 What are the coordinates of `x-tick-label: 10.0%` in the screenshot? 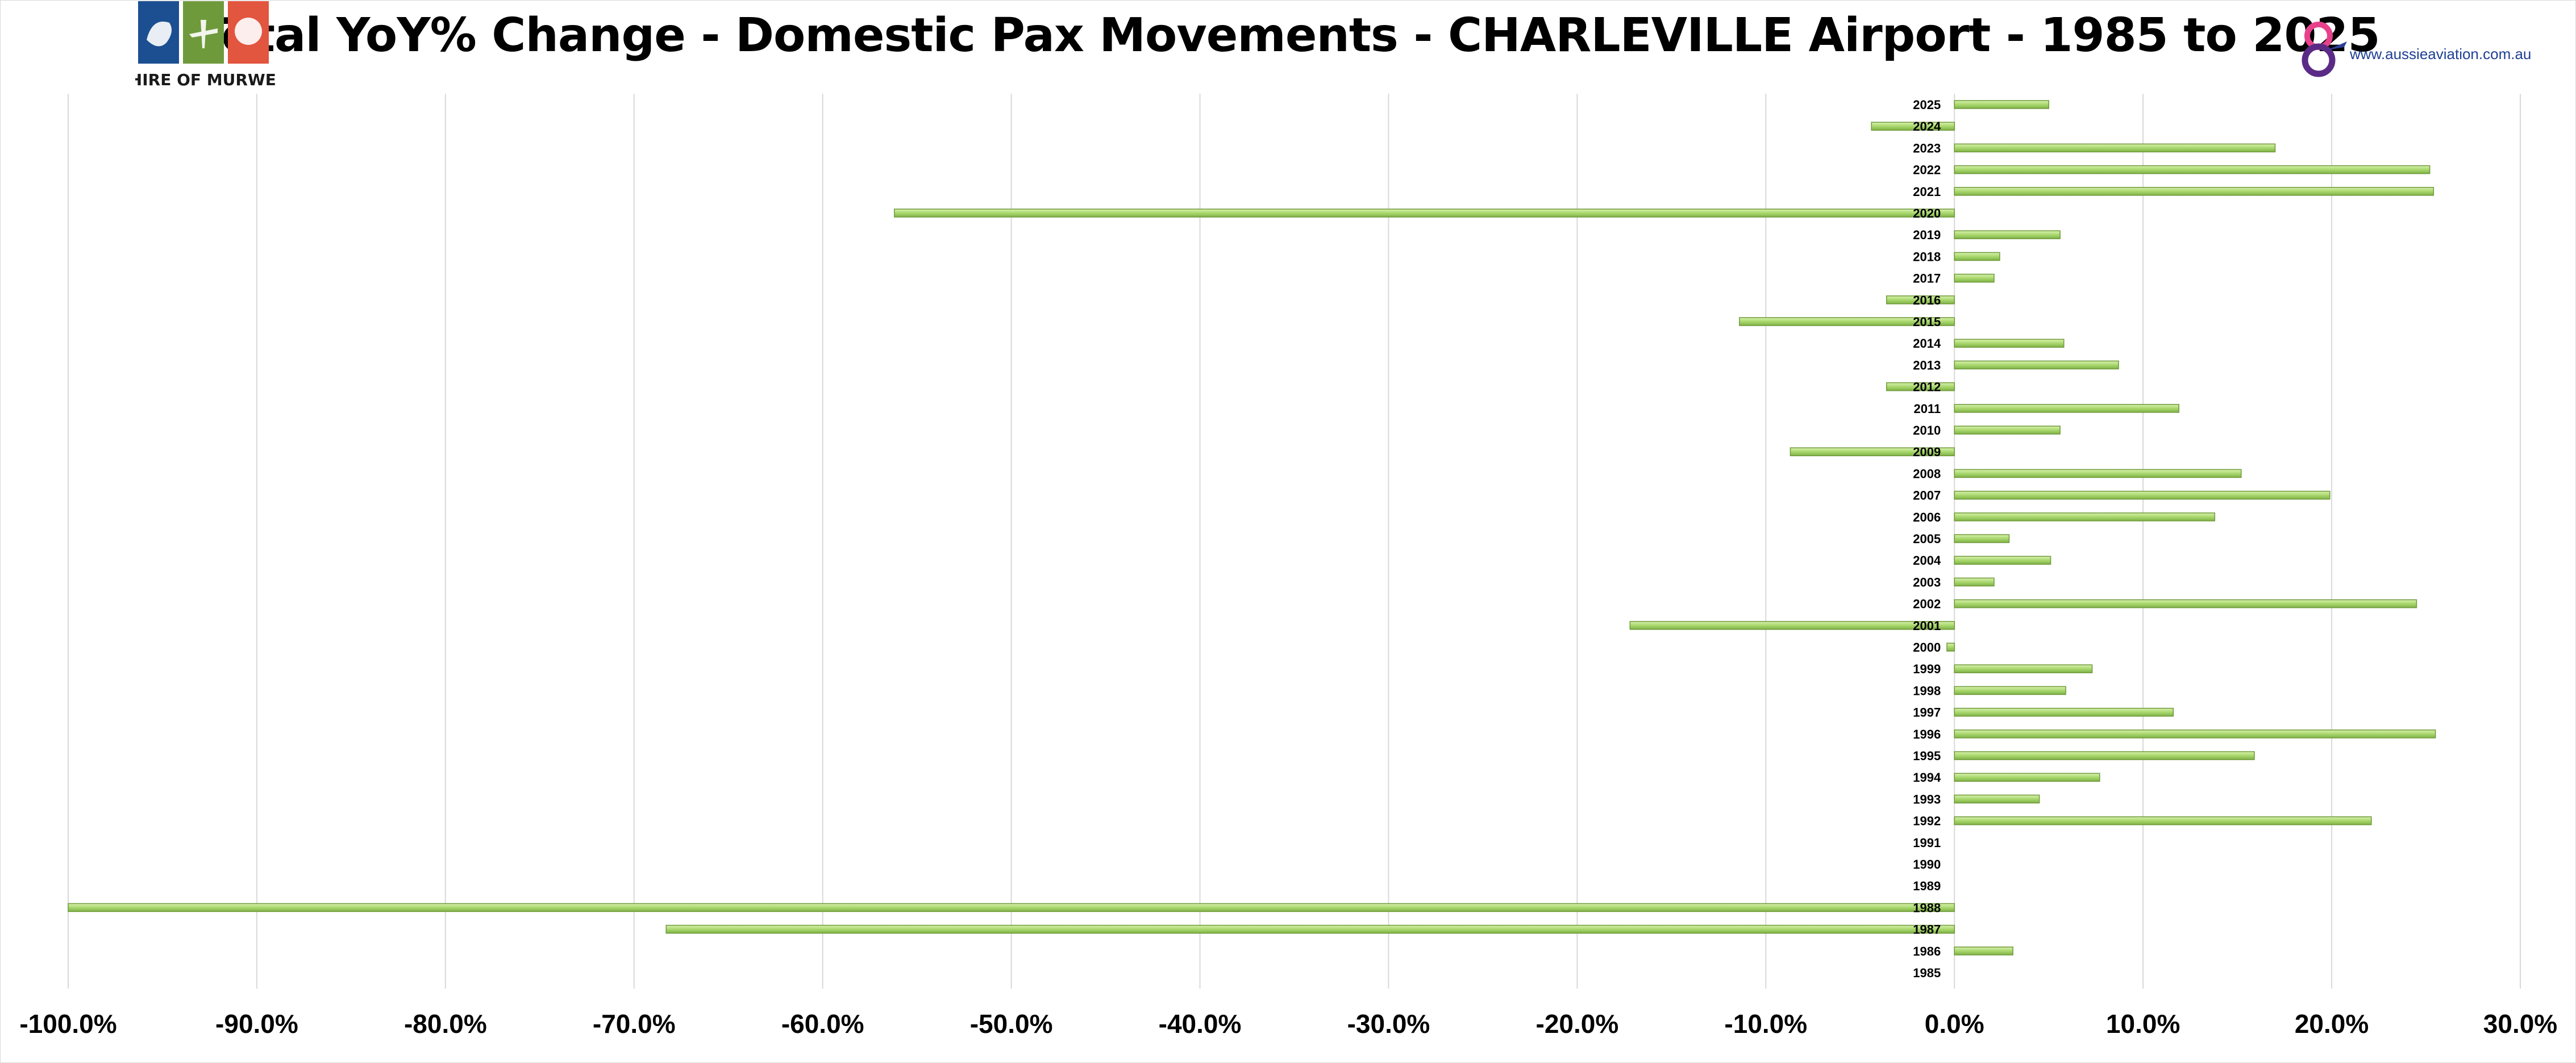 It's located at (2143, 1024).